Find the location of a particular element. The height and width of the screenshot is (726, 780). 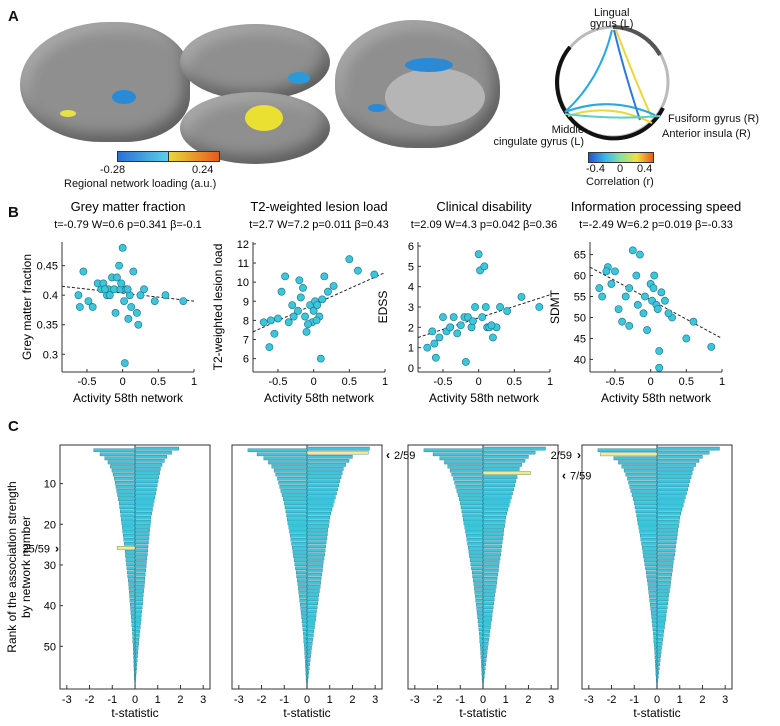

y-axis-label: SDMT is located at coordinates (555, 306).